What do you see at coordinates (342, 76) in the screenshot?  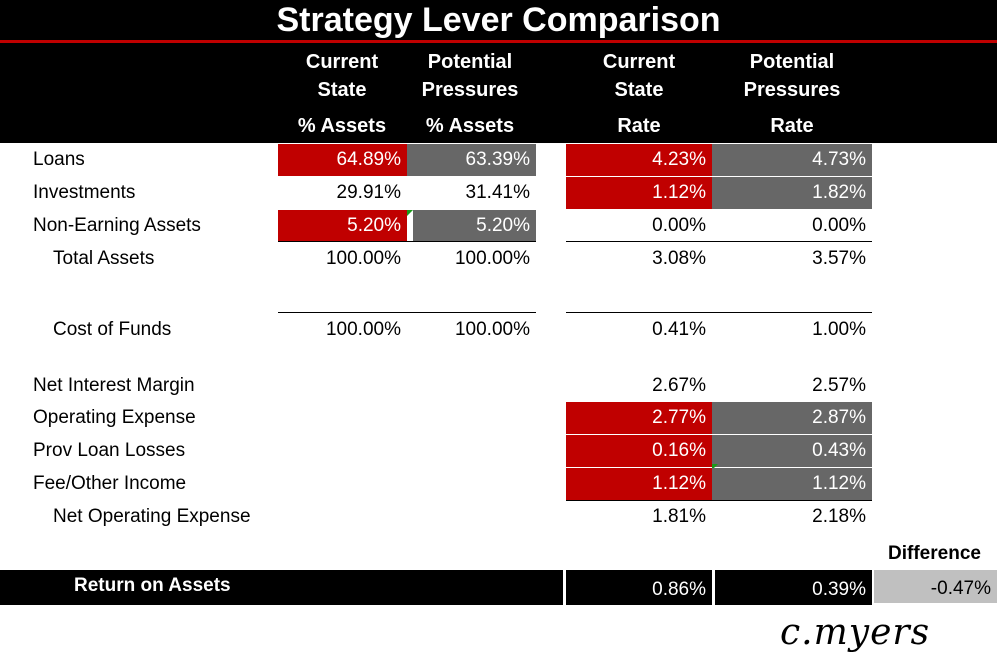 I see `col-header-cur-assets: Current State` at bounding box center [342, 76].